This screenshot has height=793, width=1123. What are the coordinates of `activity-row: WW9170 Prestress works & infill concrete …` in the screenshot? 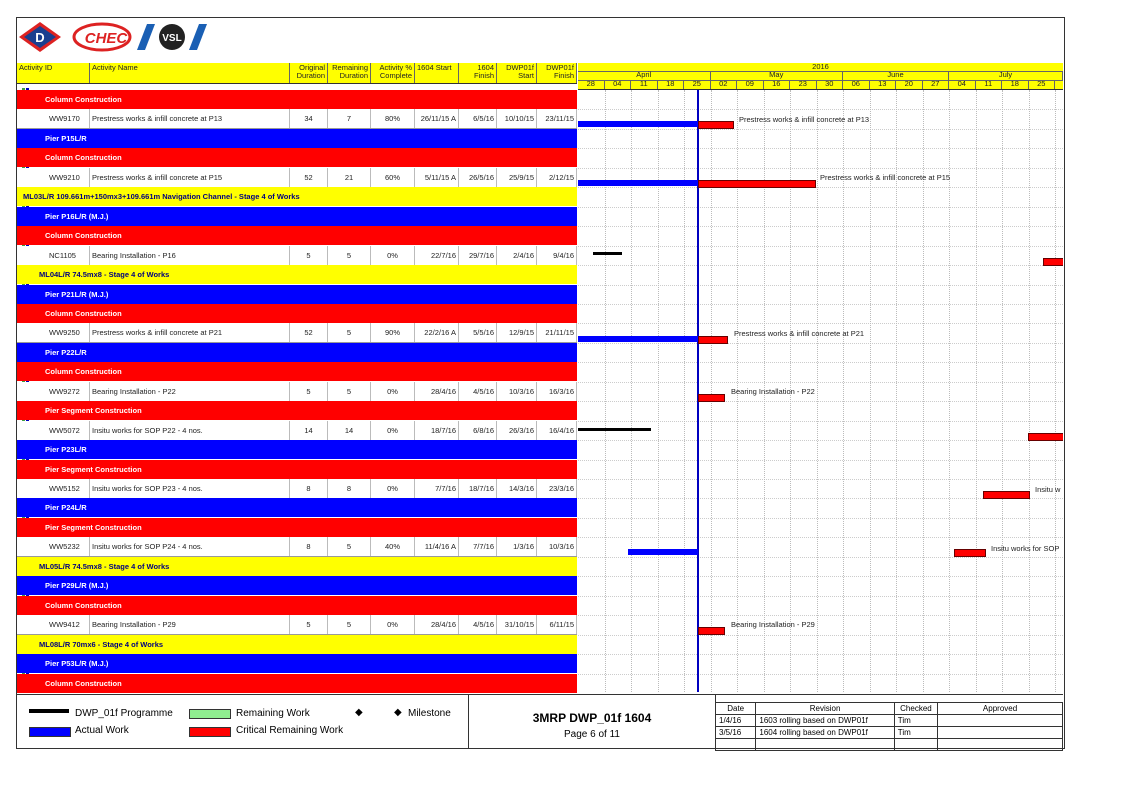 It's located at (297, 119).